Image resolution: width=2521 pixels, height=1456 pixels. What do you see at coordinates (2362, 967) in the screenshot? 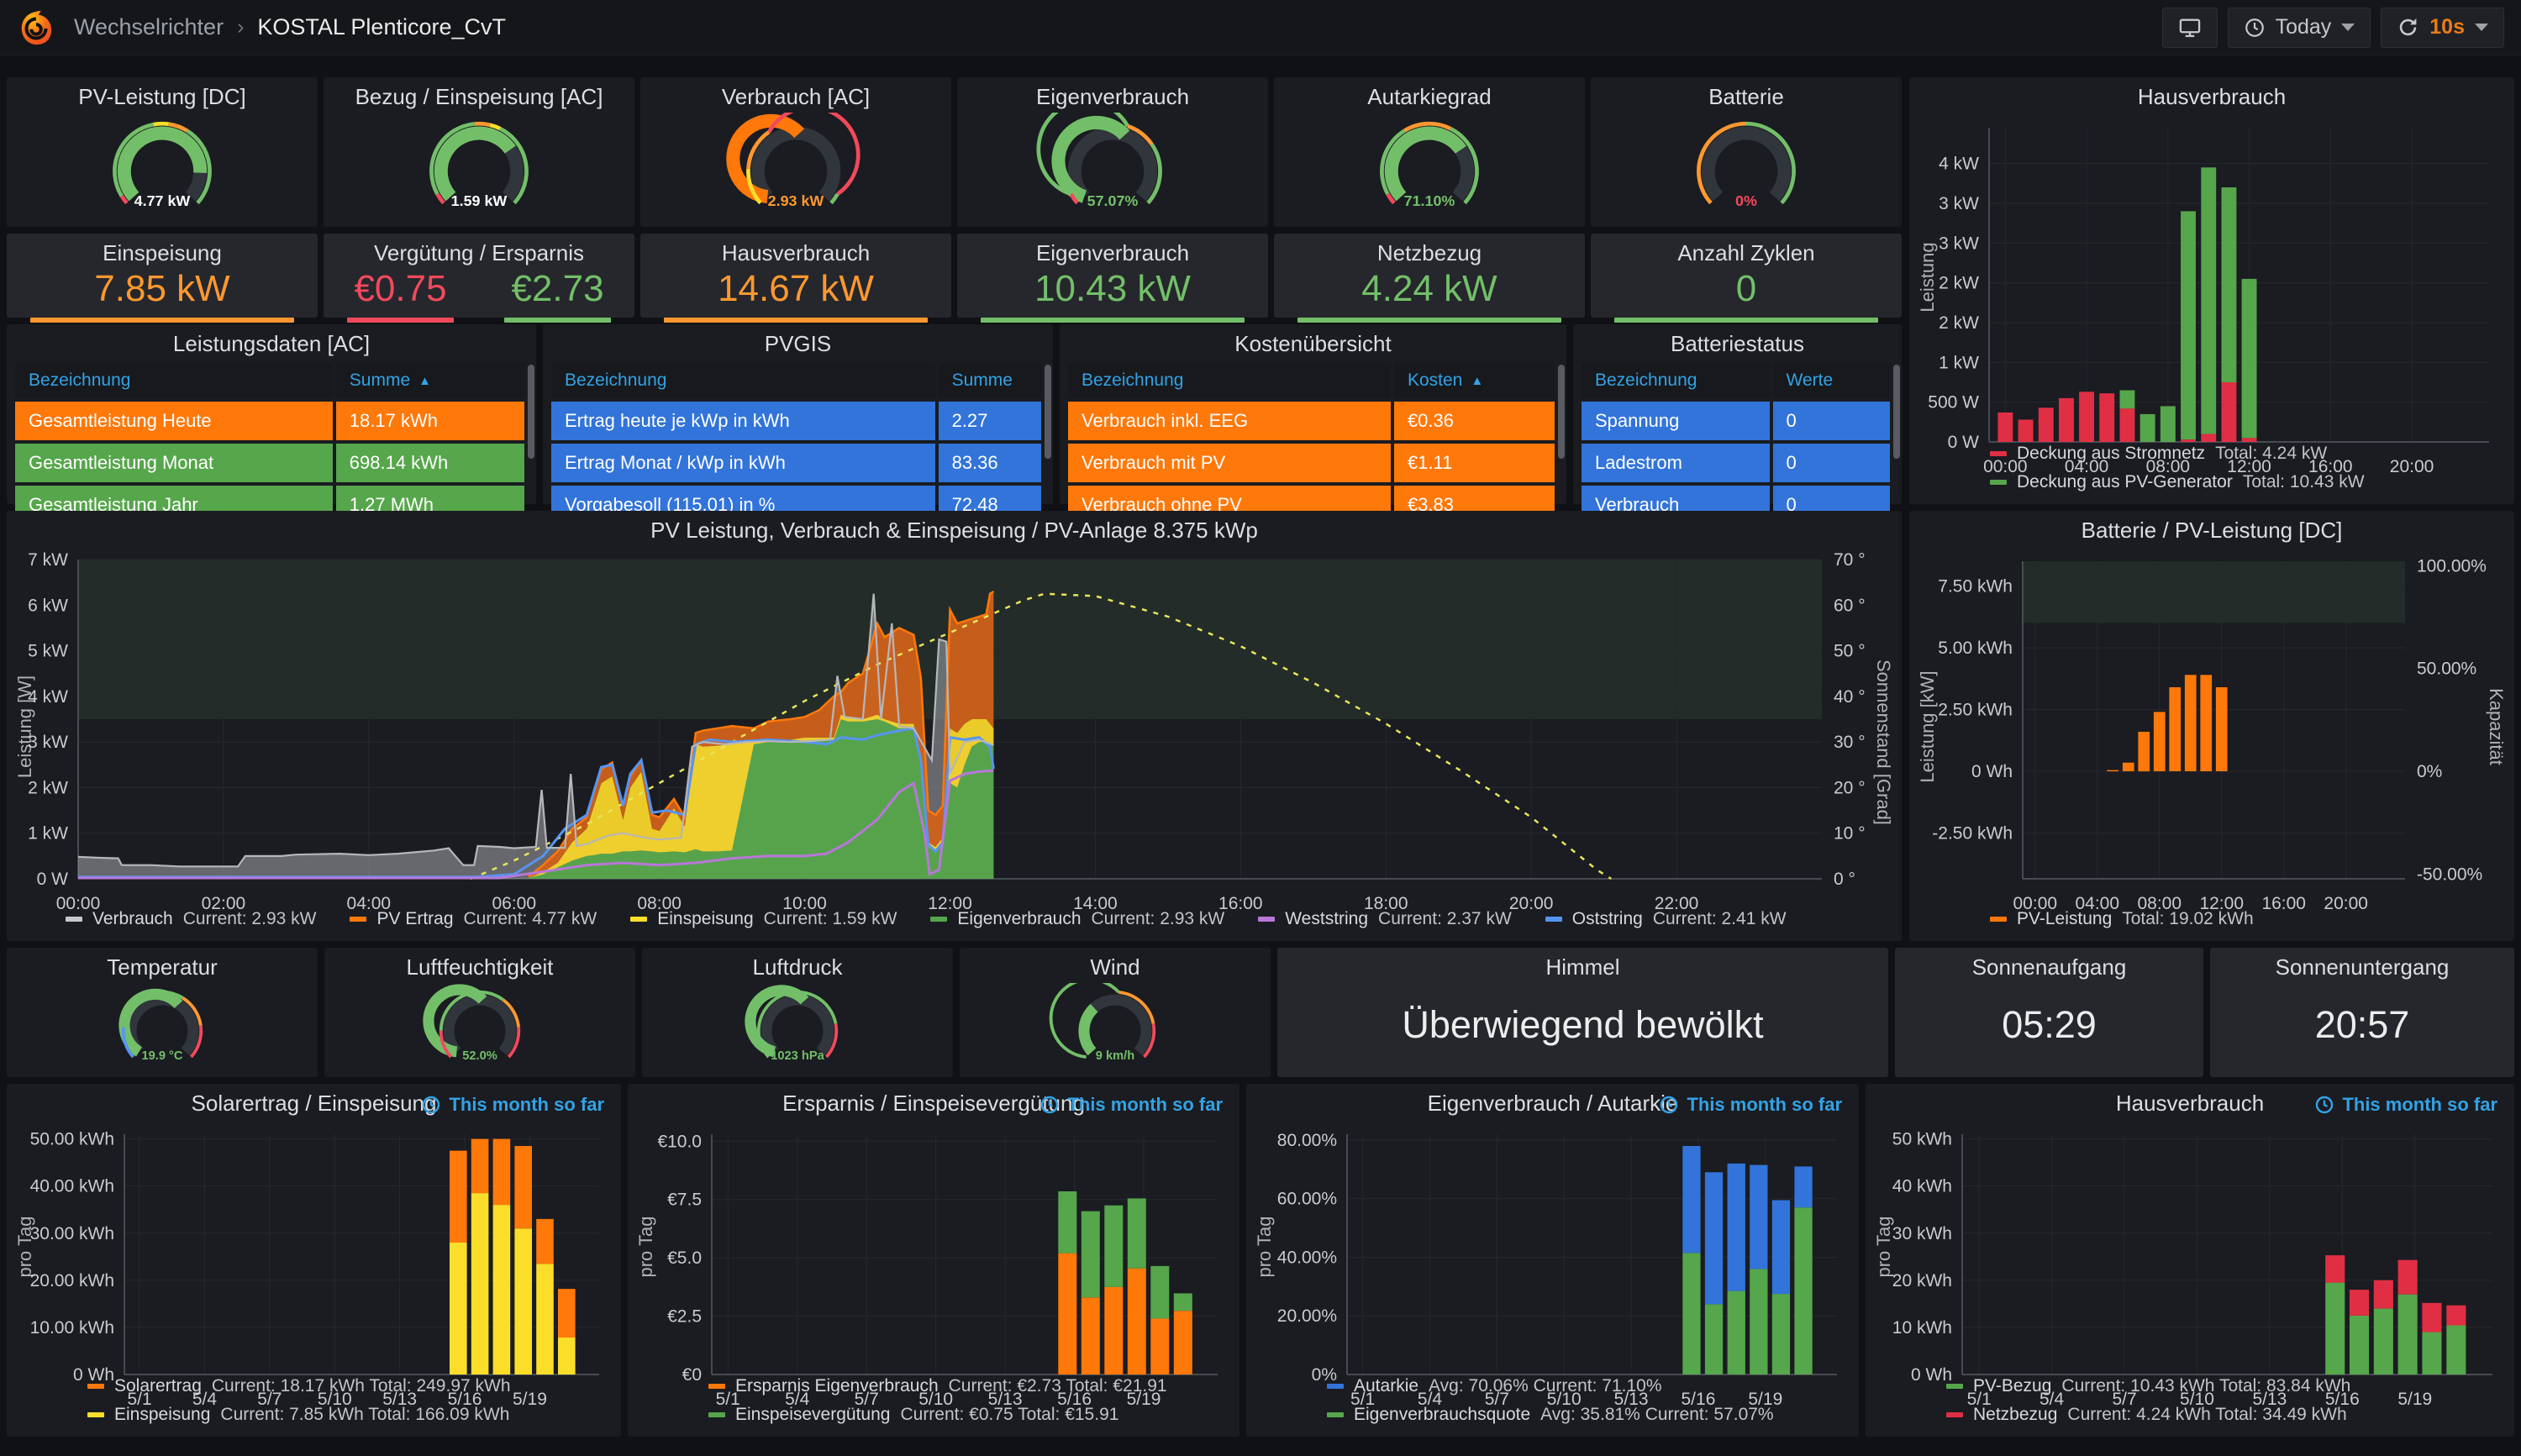
I see `panel-title: Sonnenuntergang` at bounding box center [2362, 967].